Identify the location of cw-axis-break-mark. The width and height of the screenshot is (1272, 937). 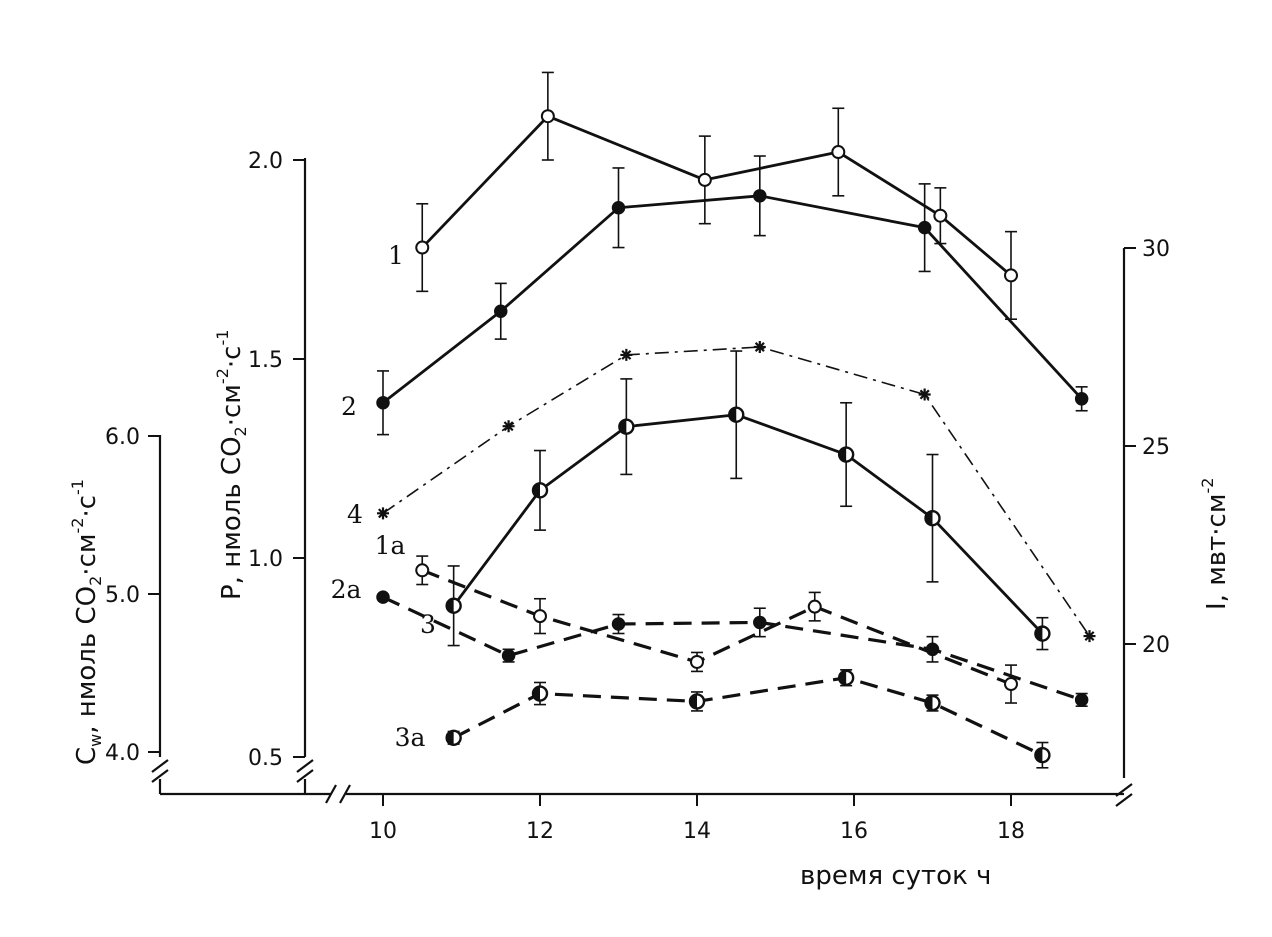
(160, 771).